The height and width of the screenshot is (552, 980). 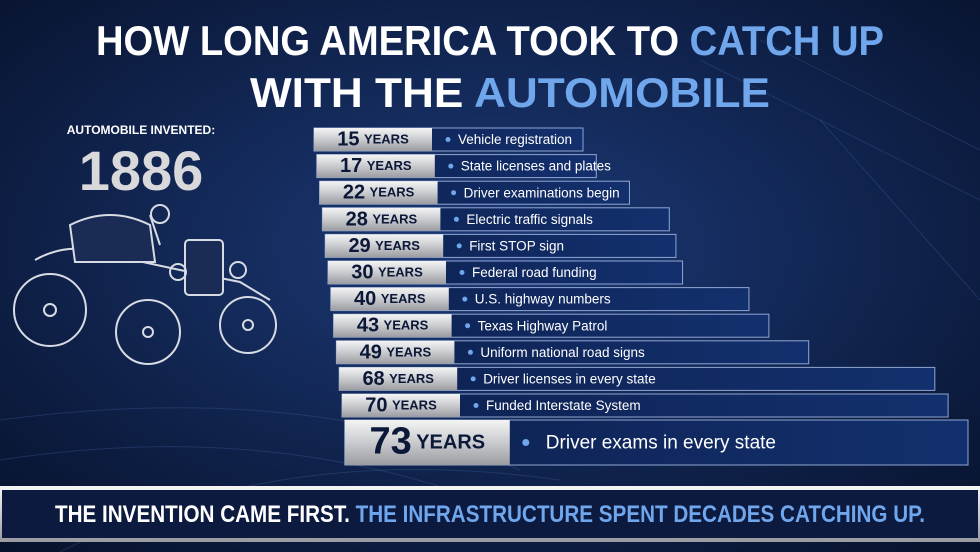 I want to click on invented-label: AUTOMOBILE INVENTED:, so click(x=141, y=130).